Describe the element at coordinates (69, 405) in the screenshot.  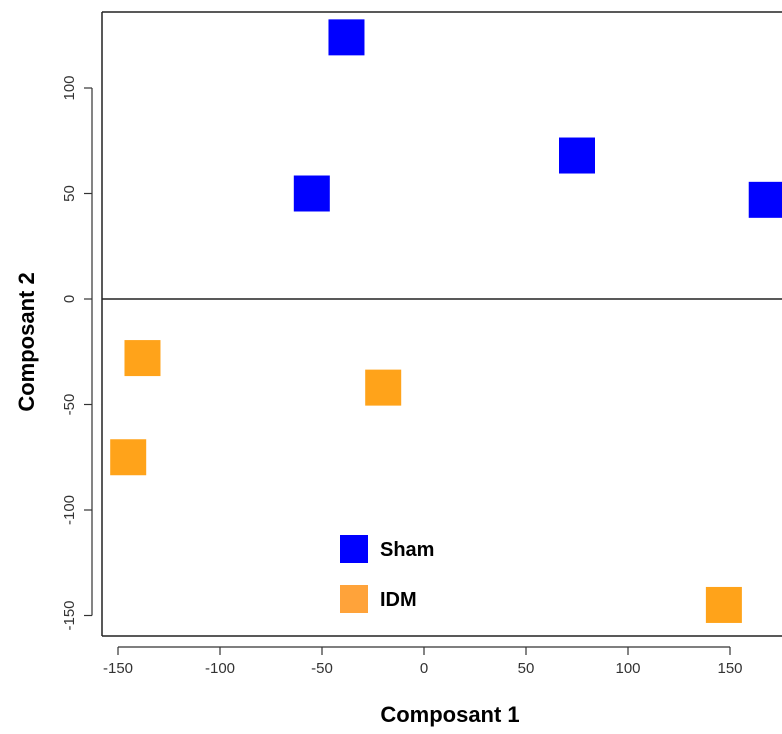
I see `y-tick-label: -50` at that location.